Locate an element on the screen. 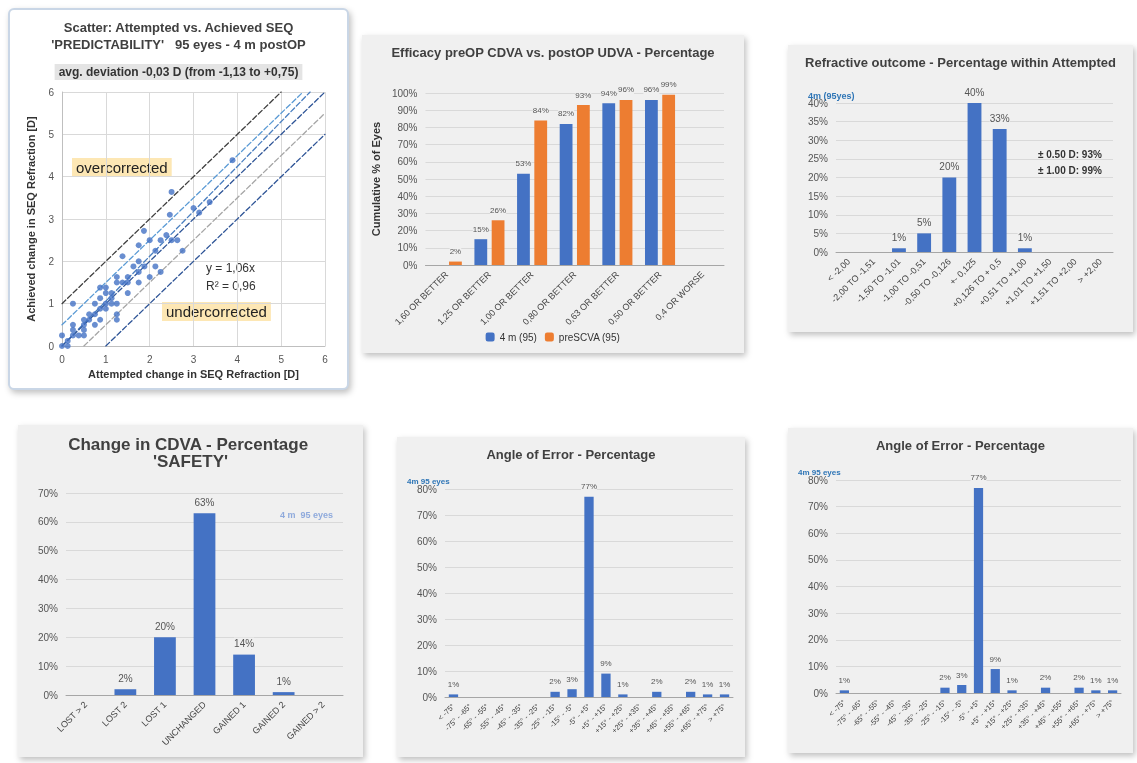  x-tick-label: 3 is located at coordinates (193, 359).